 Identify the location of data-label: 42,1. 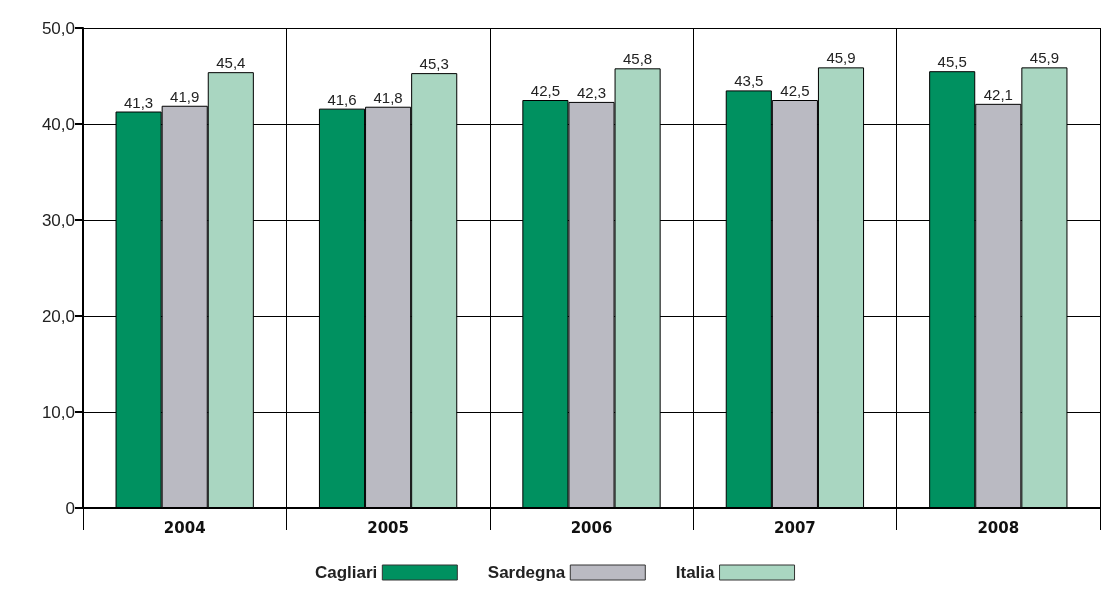
(998, 94).